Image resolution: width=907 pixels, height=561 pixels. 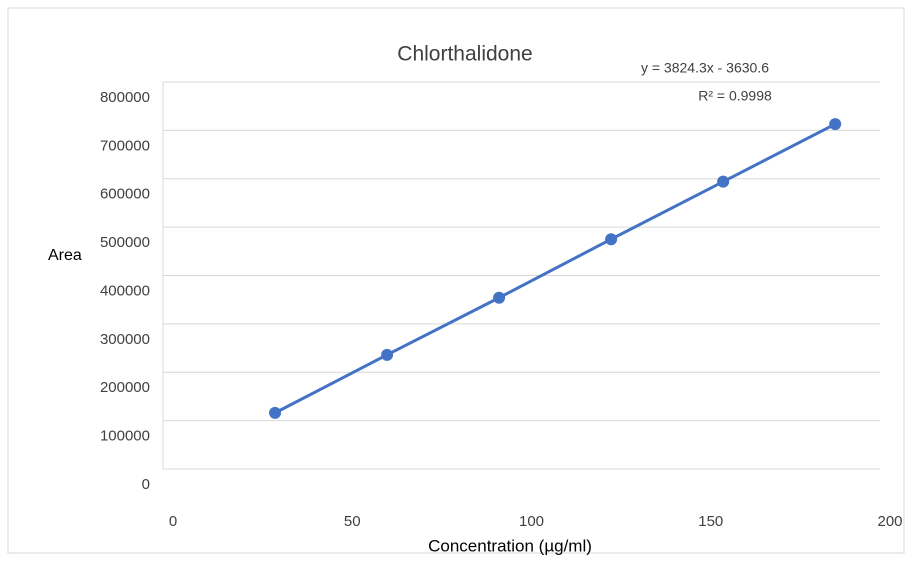 I want to click on trend-r2: R² = 0.9998, so click(x=735, y=96).